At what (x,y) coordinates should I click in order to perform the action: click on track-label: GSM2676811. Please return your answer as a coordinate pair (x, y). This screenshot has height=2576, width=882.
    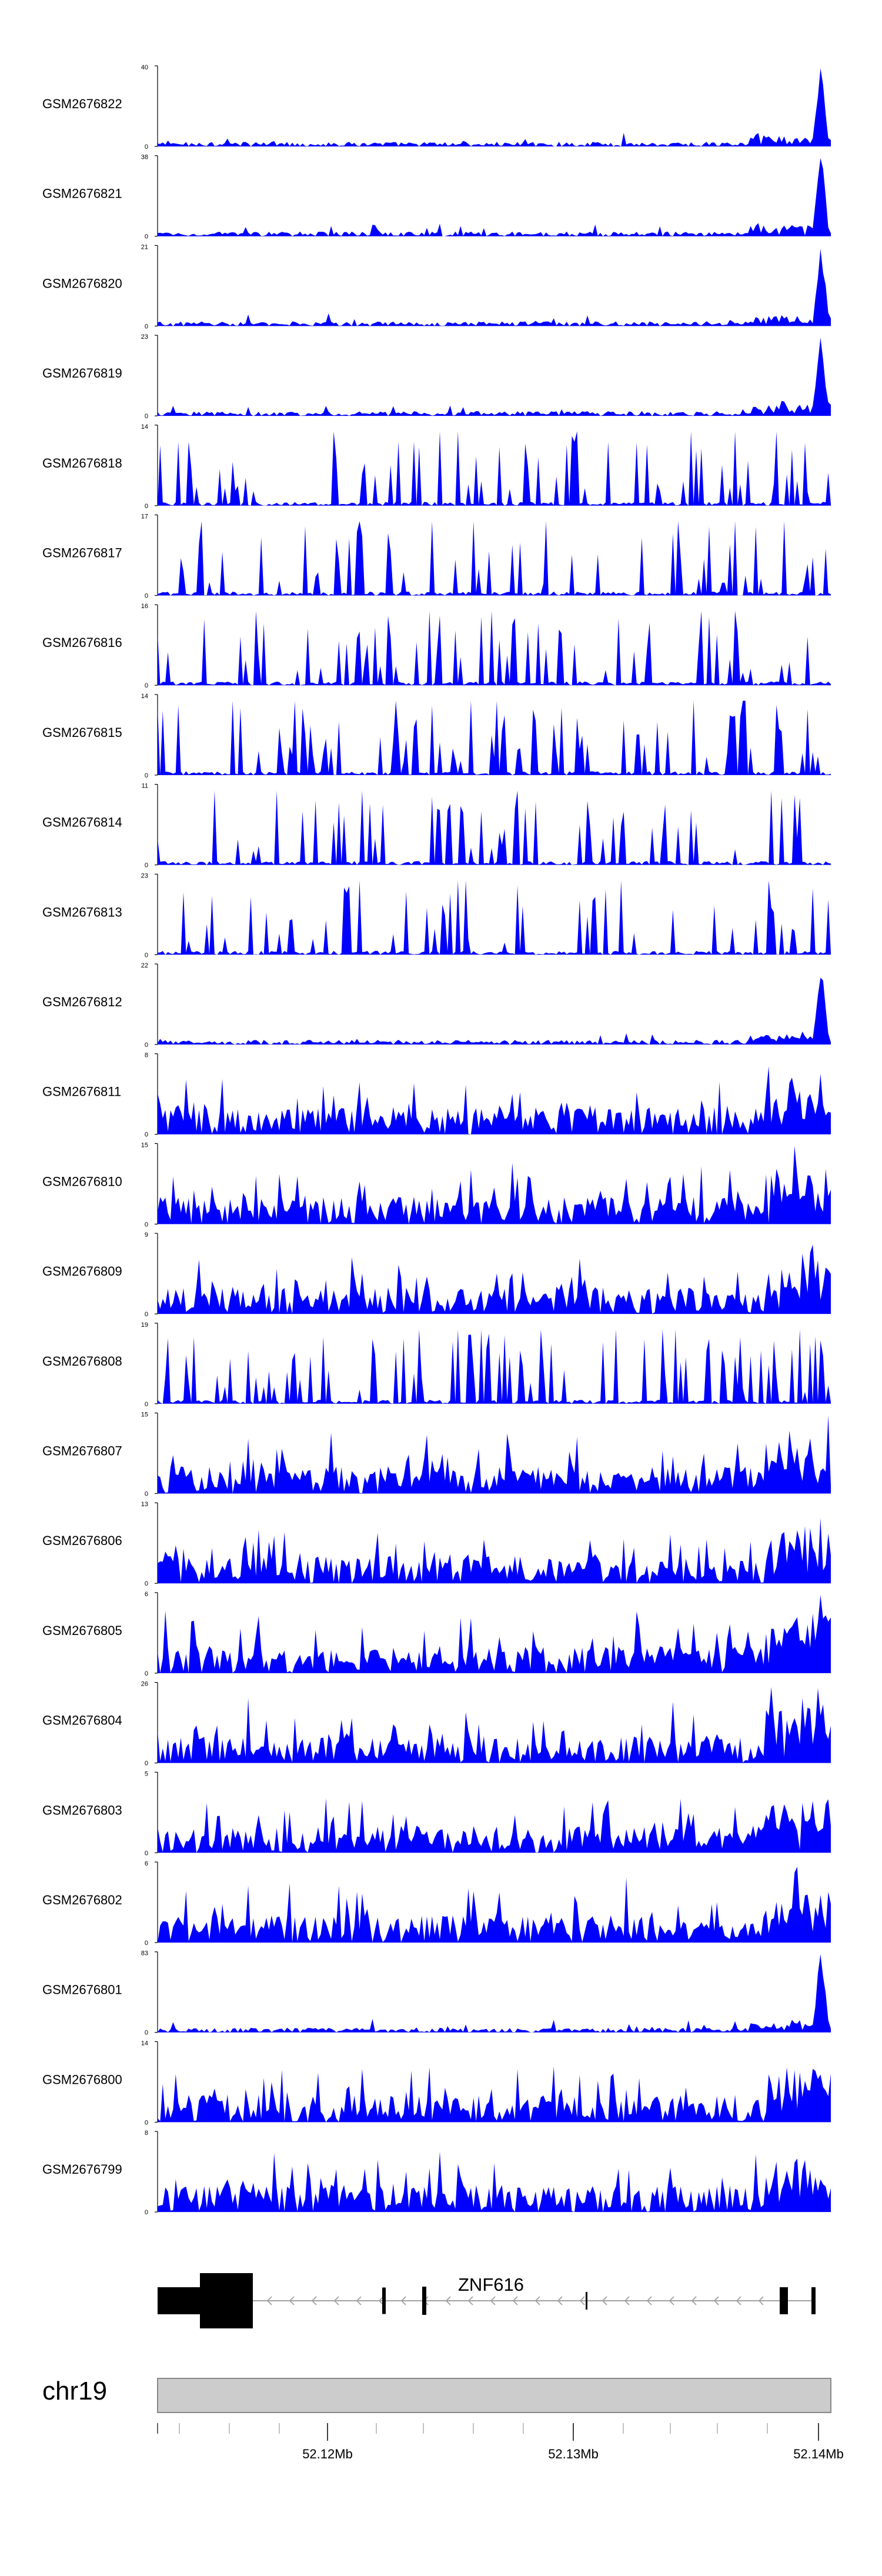
    Looking at the image, I should click on (81, 1092).